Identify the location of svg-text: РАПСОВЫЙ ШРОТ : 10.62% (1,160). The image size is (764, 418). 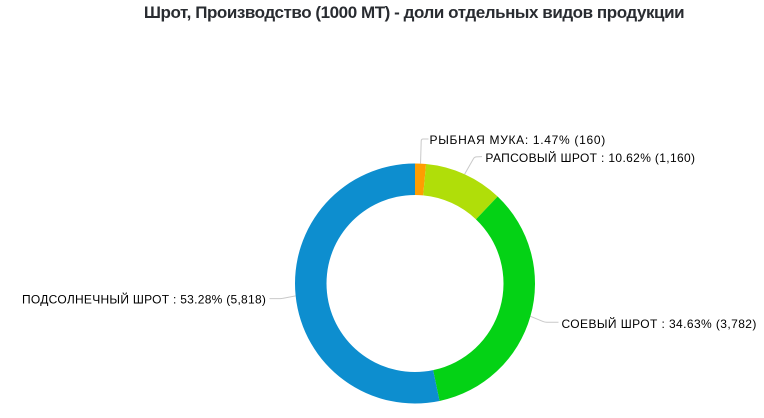
(590, 157).